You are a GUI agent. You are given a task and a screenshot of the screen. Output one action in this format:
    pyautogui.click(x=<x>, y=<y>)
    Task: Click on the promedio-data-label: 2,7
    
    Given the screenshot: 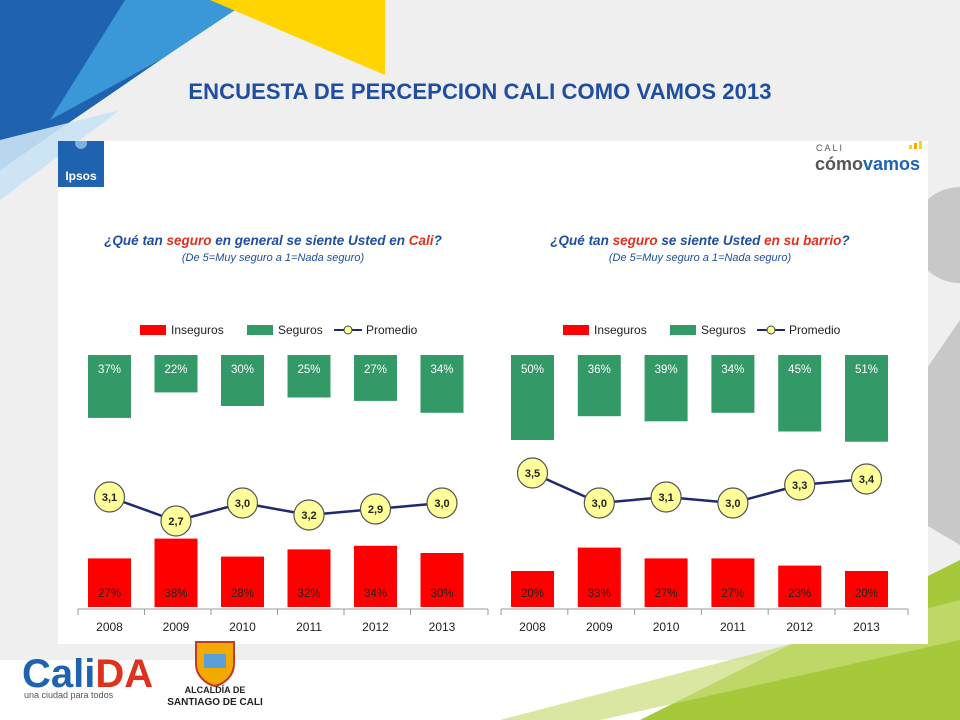 What is the action you would take?
    pyautogui.click(x=175, y=522)
    